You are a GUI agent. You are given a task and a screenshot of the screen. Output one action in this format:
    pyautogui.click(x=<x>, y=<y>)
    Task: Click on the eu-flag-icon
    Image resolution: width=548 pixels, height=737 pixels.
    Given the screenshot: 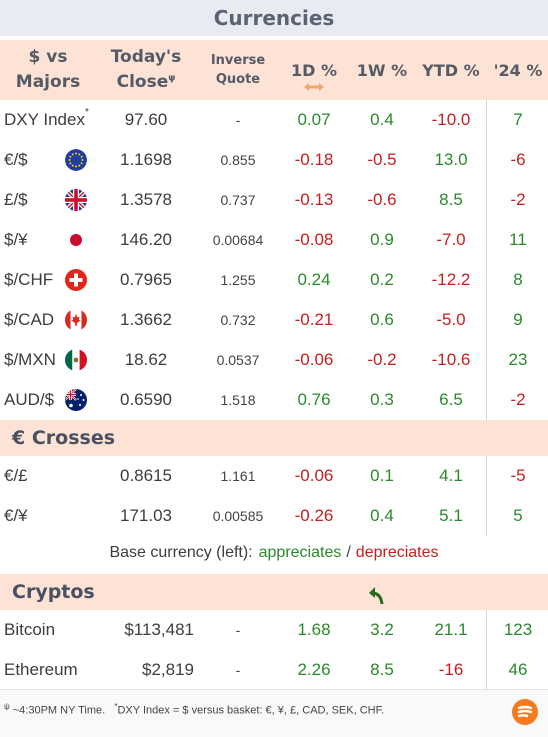 What is the action you would take?
    pyautogui.click(x=76, y=160)
    